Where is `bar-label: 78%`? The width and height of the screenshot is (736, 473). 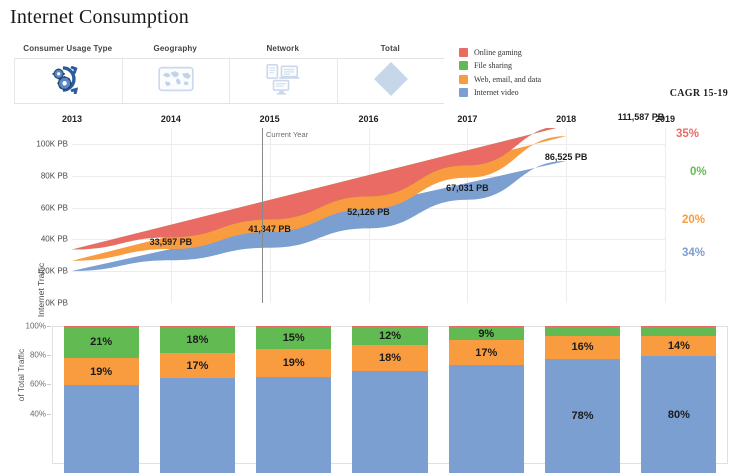 bar-label: 78% is located at coordinates (582, 416).